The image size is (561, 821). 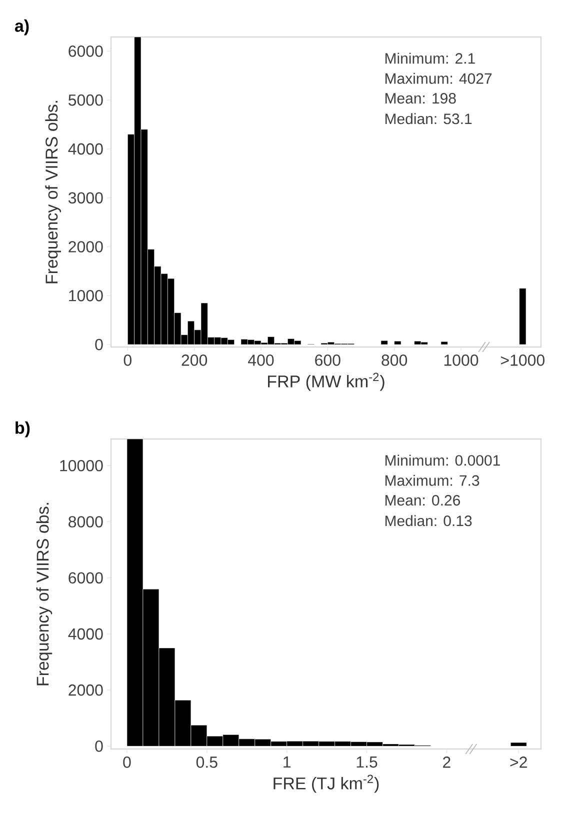 What do you see at coordinates (21, 27) in the screenshot?
I see `chart-title: a)` at bounding box center [21, 27].